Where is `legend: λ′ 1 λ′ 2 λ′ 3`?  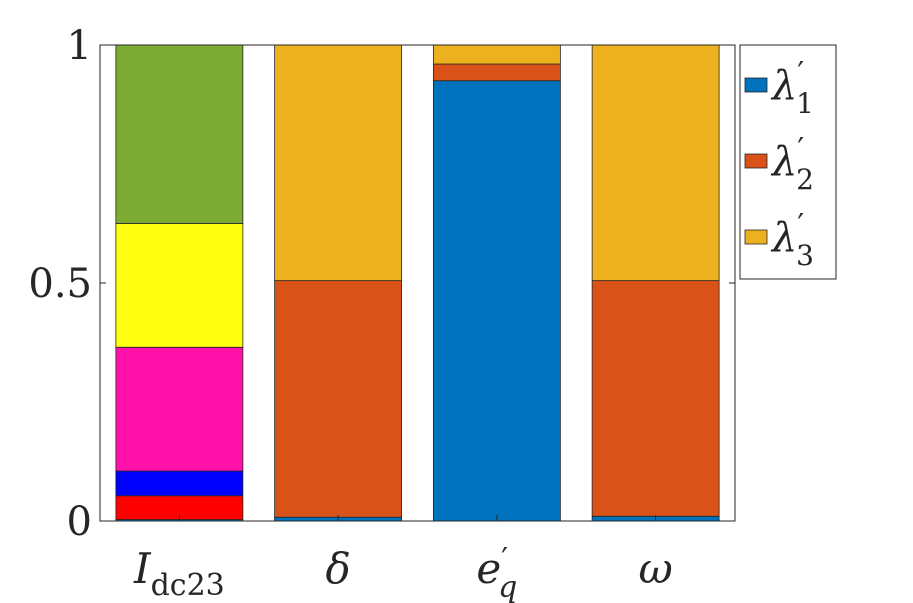
legend: λ′ 1 λ′ 2 λ′ 3 is located at coordinates (788, 162).